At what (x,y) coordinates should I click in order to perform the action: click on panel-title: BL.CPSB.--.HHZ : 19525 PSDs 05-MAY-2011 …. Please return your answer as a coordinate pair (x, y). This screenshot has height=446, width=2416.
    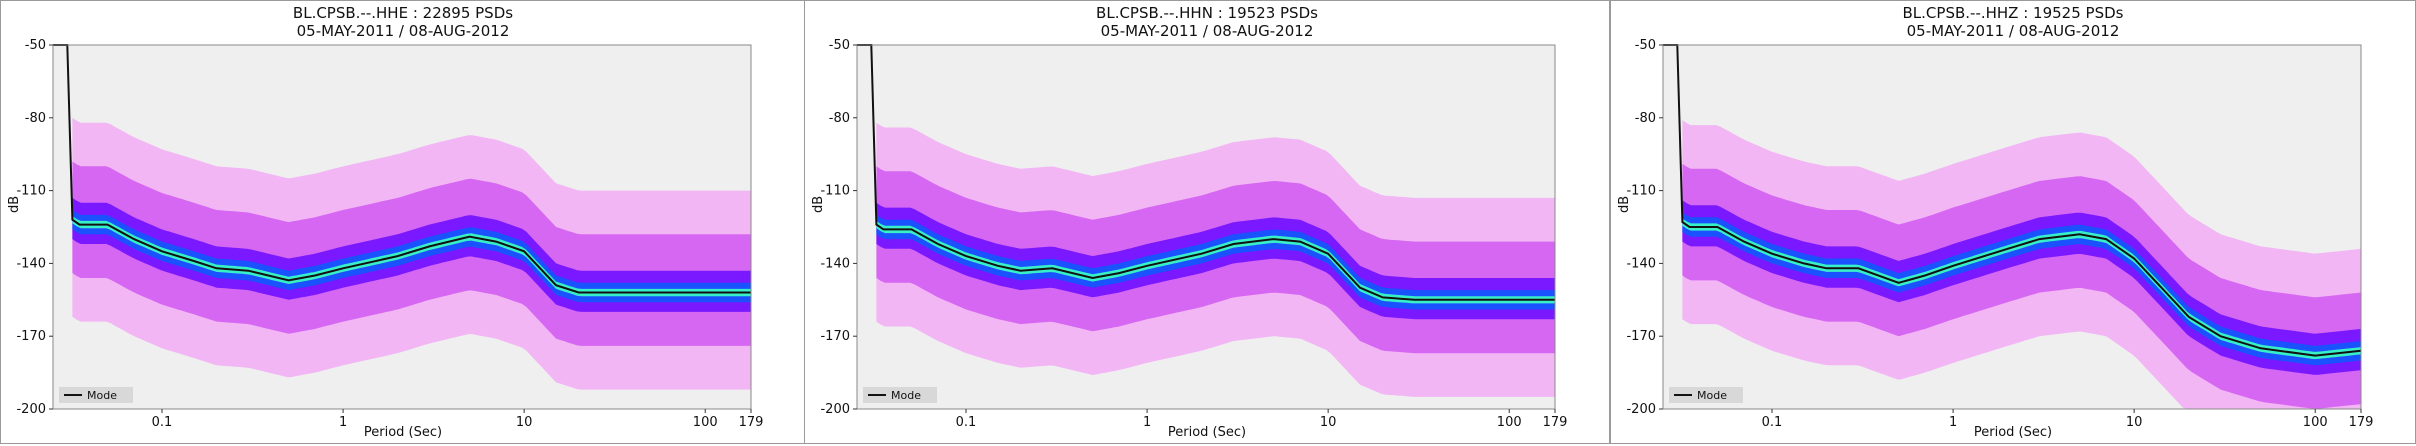
    Looking at the image, I should click on (2013, 22).